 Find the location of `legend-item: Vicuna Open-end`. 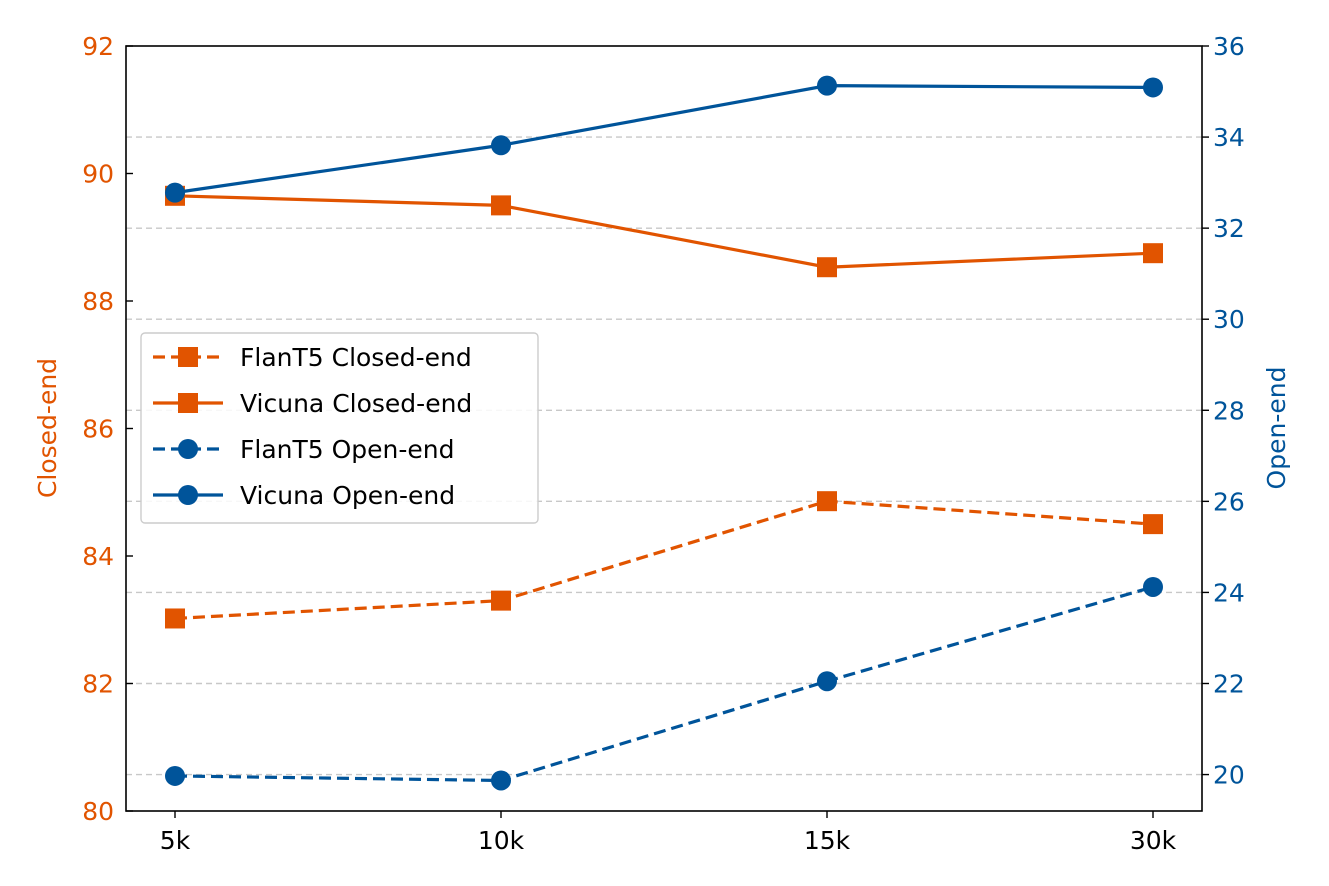

legend-item: Vicuna Open-end is located at coordinates (304, 495).